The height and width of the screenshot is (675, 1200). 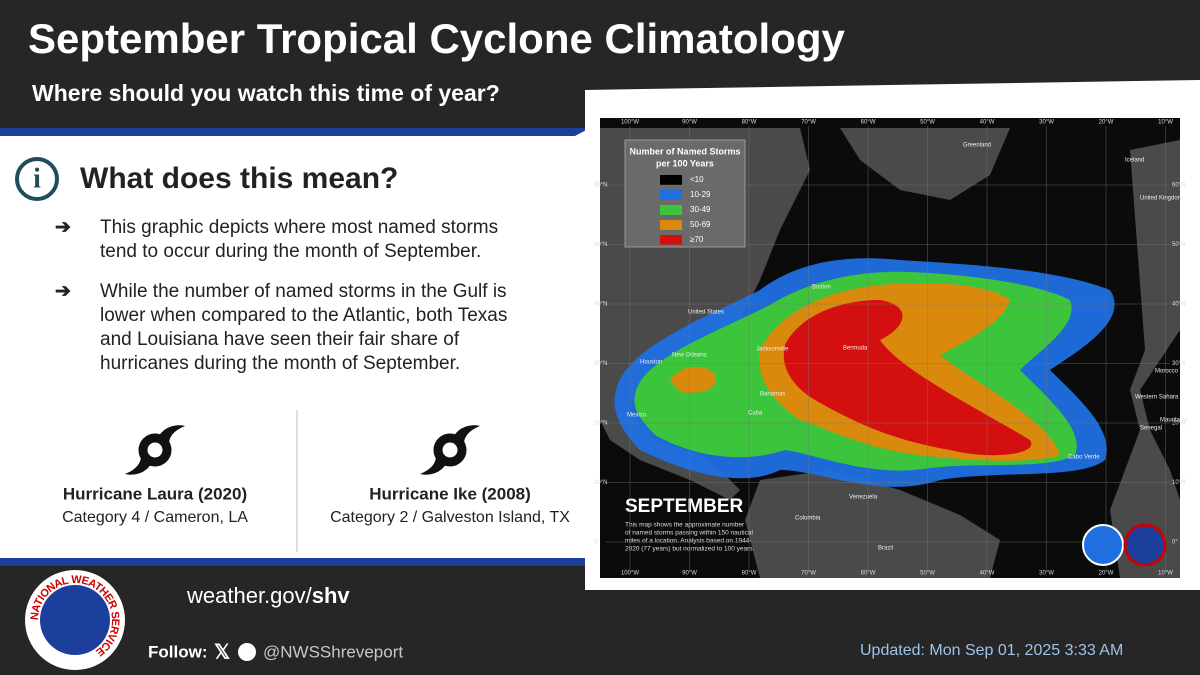 What do you see at coordinates (1161, 199) in the screenshot?
I see `place-label: United Kingdom` at bounding box center [1161, 199].